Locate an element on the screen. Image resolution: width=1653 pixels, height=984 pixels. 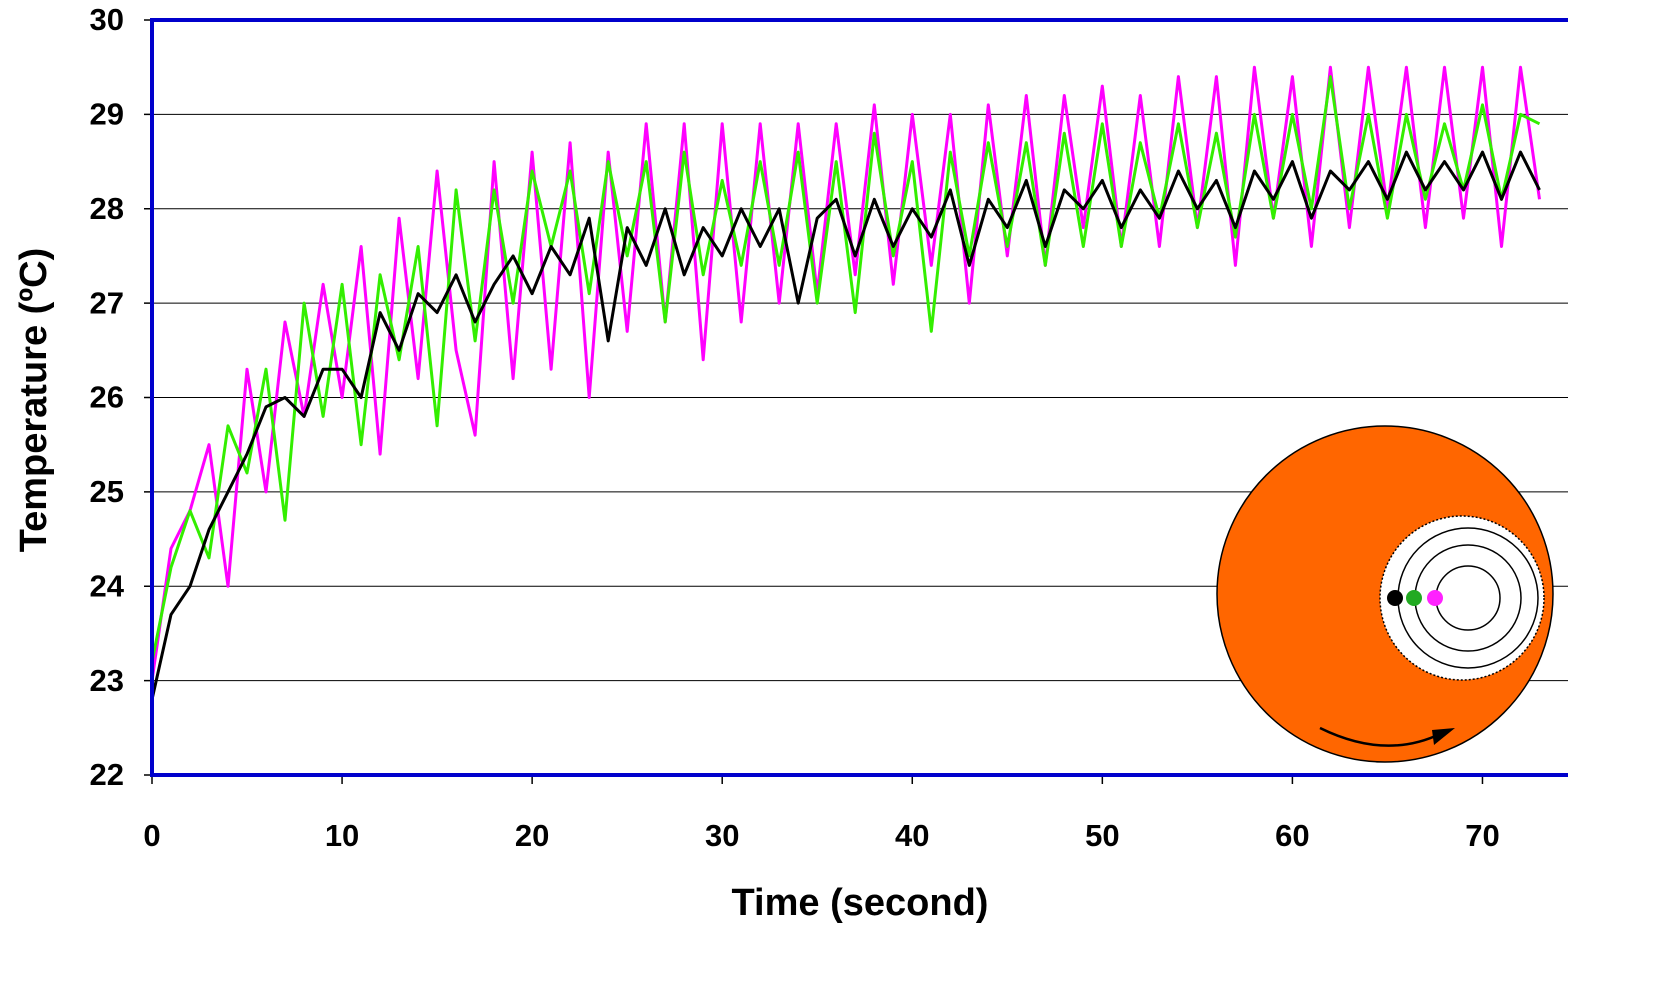
arrow-head is located at coordinates (1443, 736).